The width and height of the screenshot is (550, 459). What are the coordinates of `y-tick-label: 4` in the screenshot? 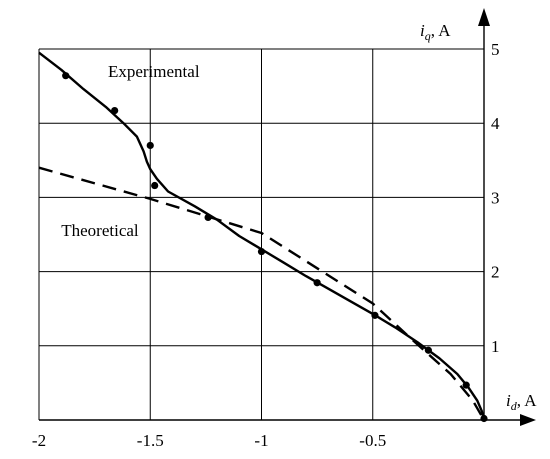 It's located at (495, 123).